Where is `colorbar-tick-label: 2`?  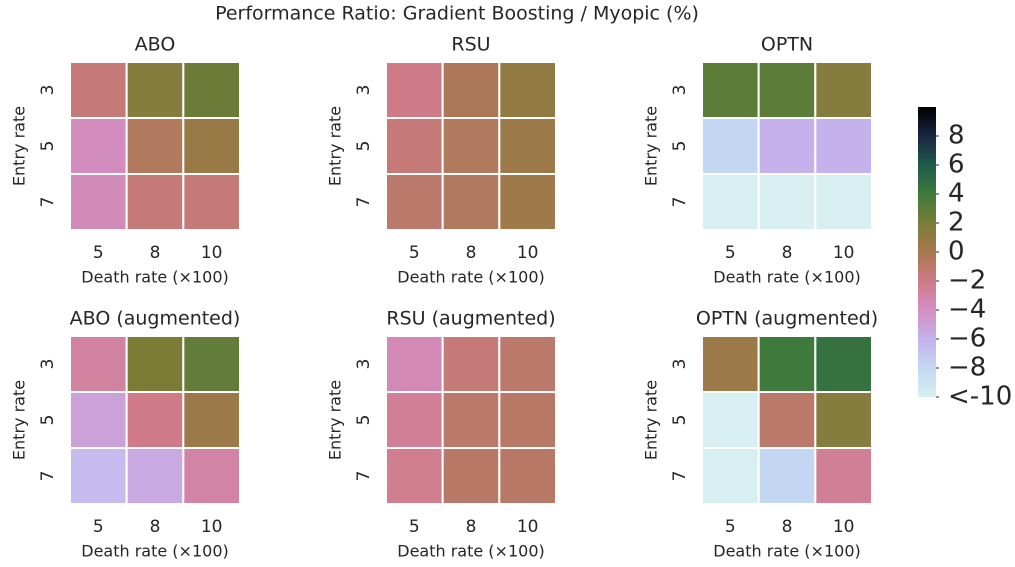 colorbar-tick-label: 2 is located at coordinates (956, 223).